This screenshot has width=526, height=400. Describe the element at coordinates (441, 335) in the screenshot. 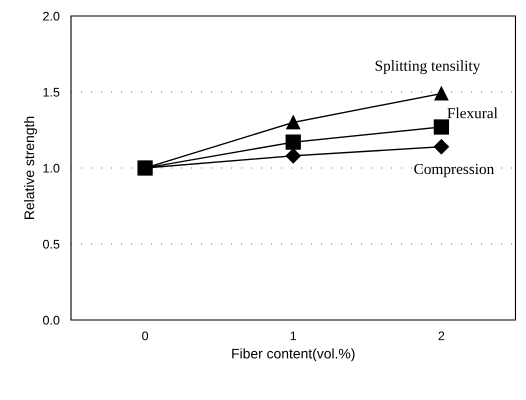

I see `x-tick-label: 2` at that location.